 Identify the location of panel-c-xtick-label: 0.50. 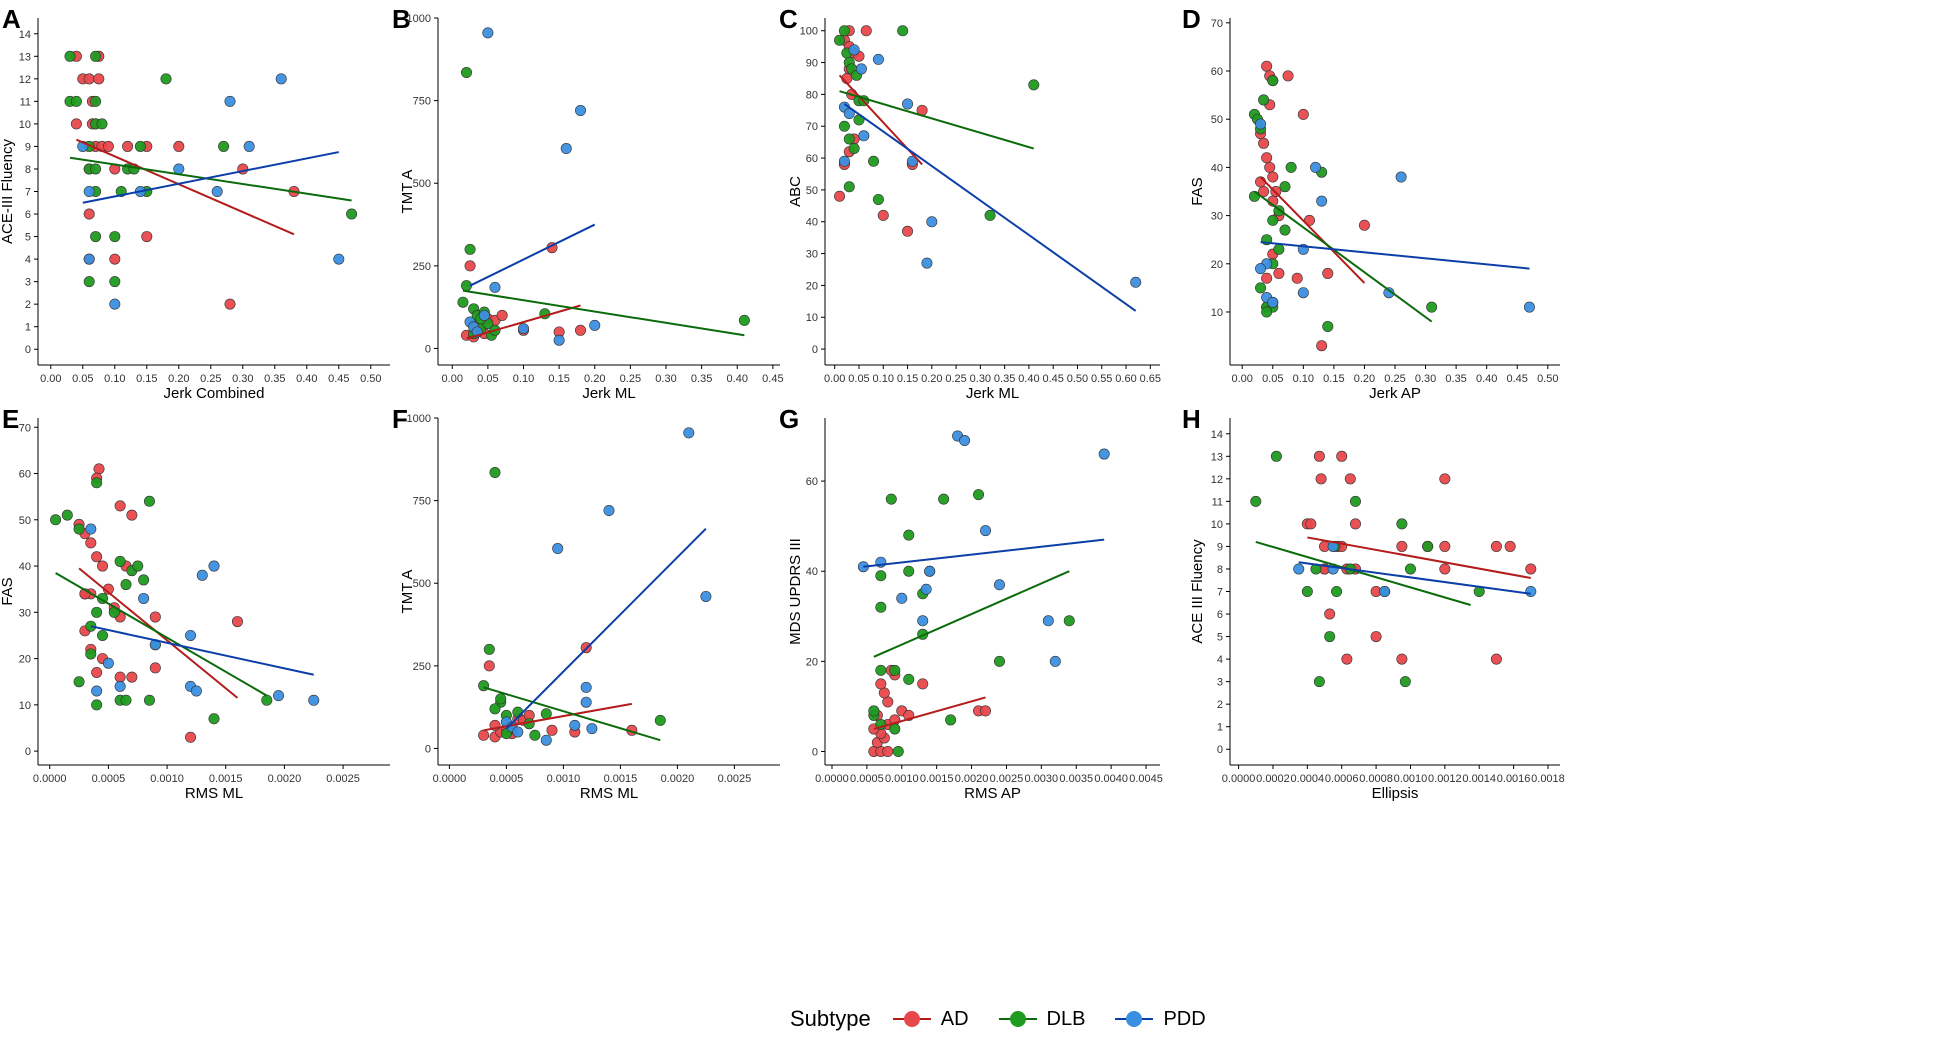
(1077, 379).